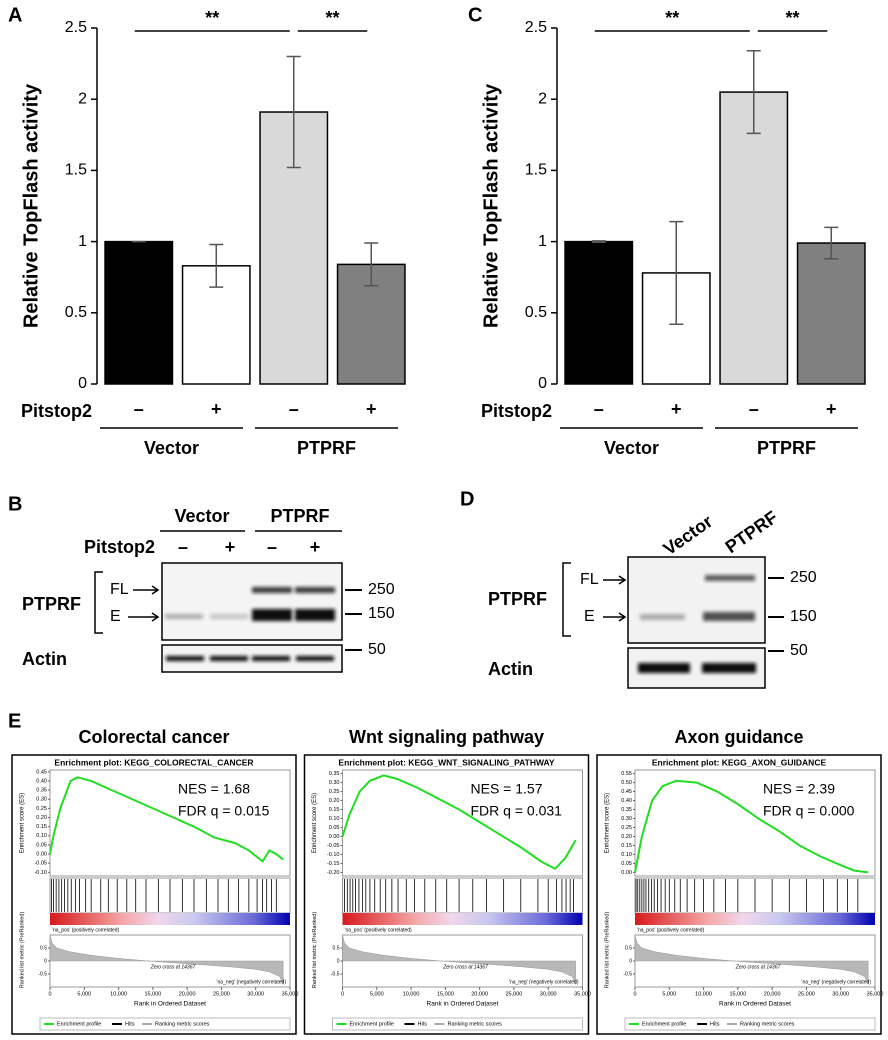 The height and width of the screenshot is (1040, 888). I want to click on y-tick-label: 1.5, so click(536, 170).